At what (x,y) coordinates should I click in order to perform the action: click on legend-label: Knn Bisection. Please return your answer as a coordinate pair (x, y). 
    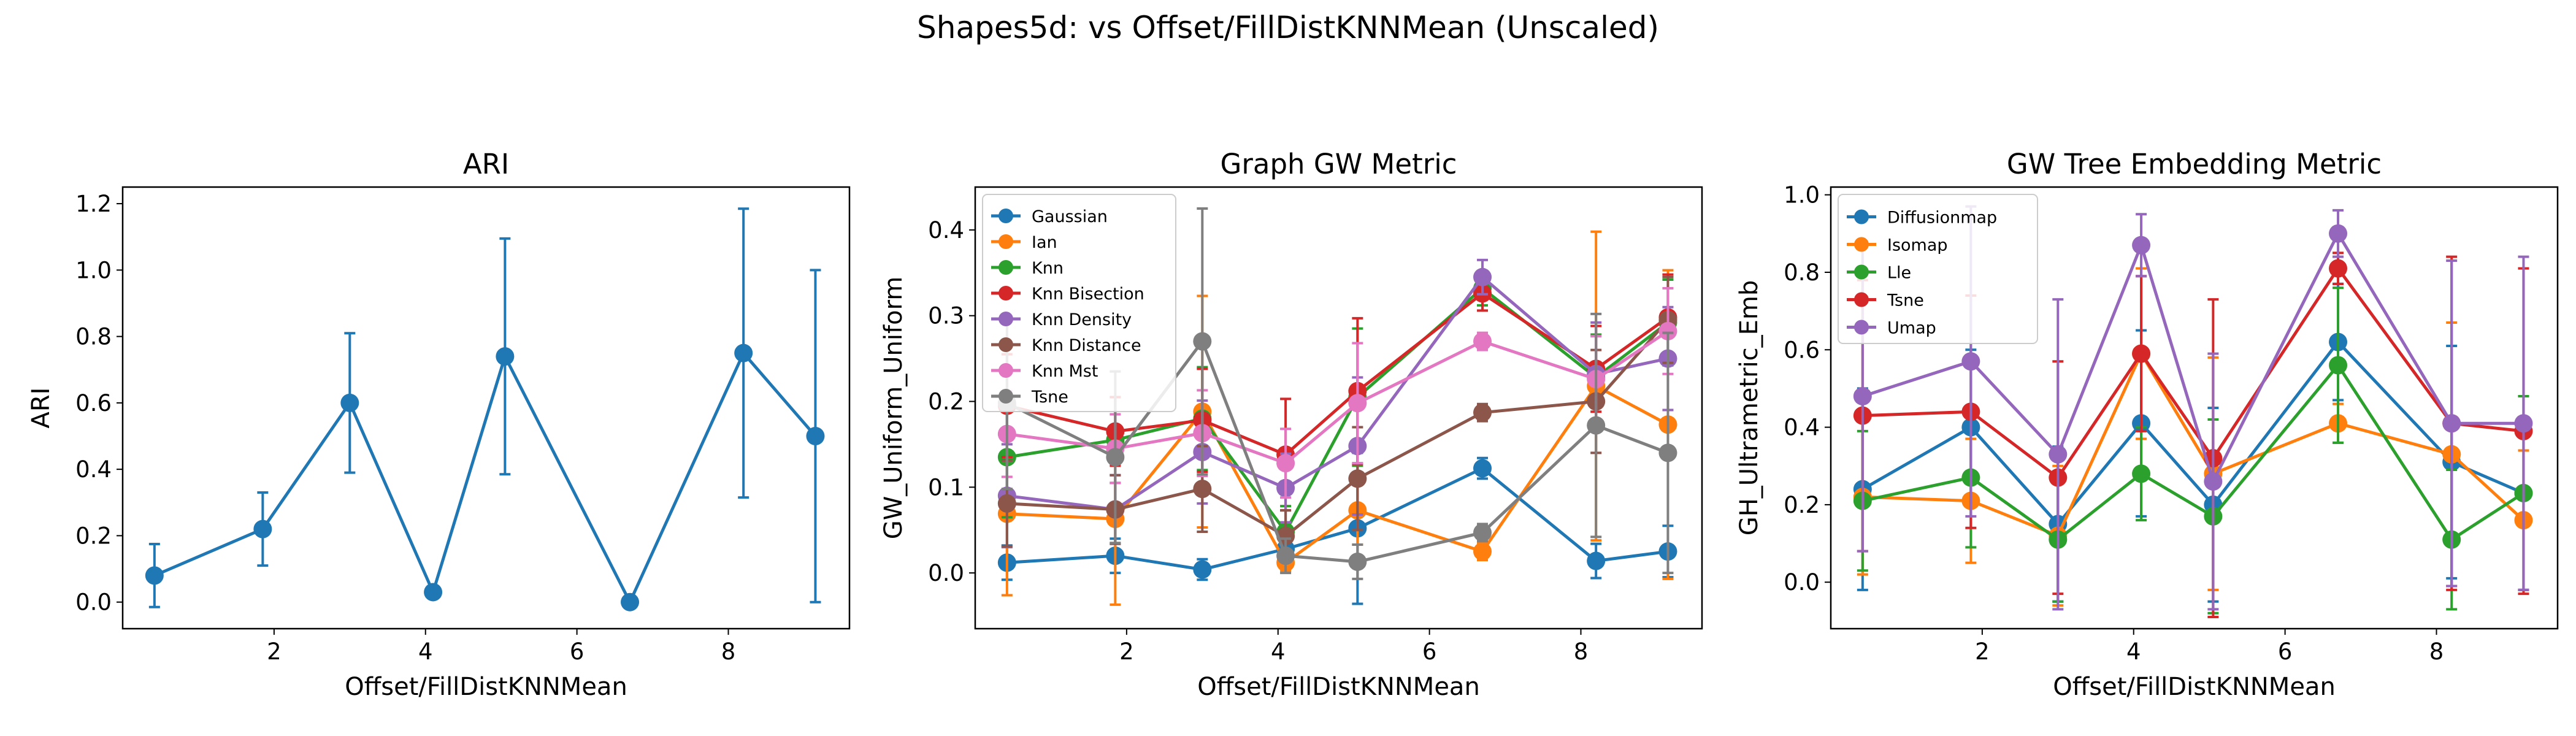
    Looking at the image, I should click on (1088, 294).